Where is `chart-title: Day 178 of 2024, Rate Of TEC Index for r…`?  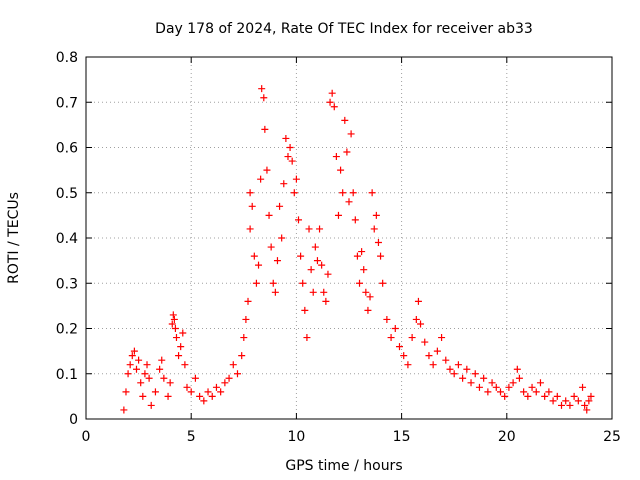 chart-title: Day 178 of 2024, Rate Of TEC Index for r… is located at coordinates (344, 29).